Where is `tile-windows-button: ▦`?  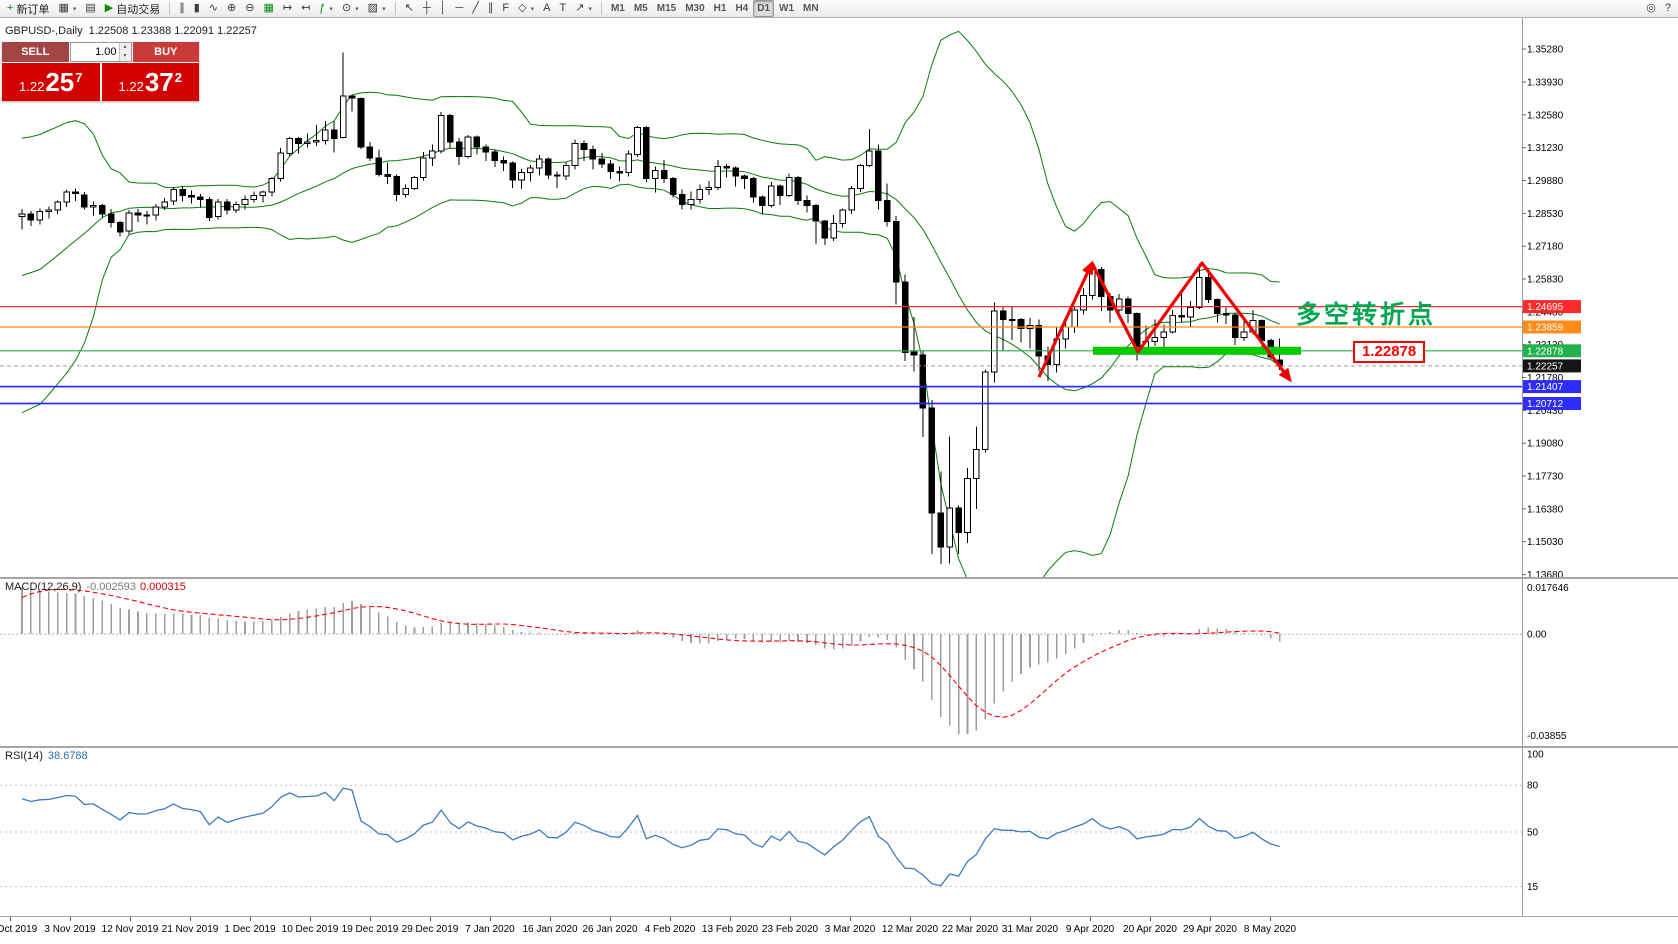
tile-windows-button: ▦ is located at coordinates (268, 8).